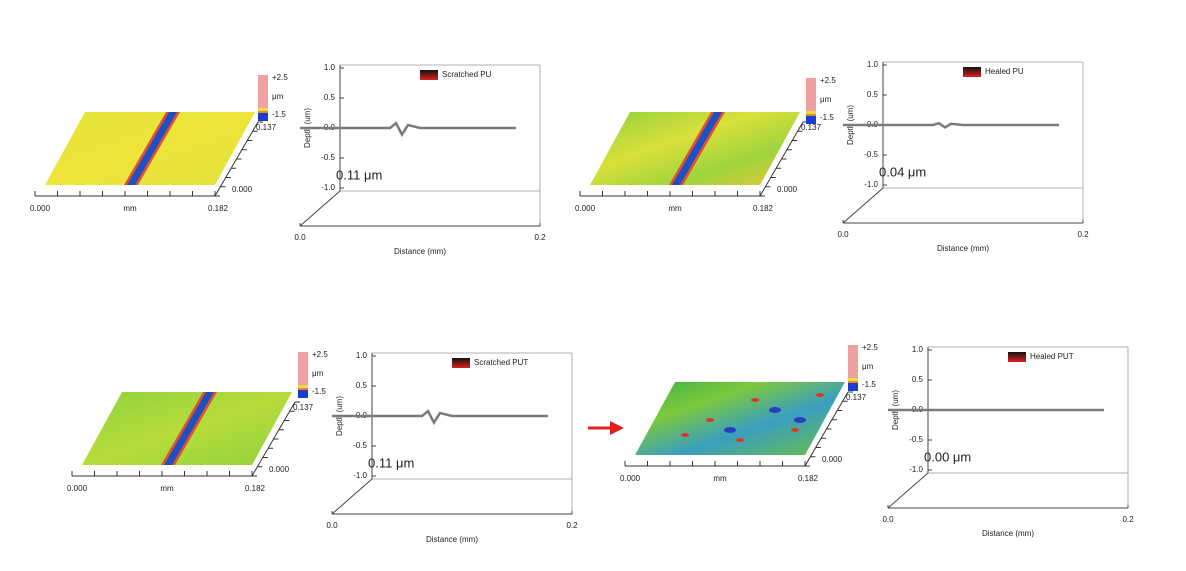  I want to click on legend-label: Healed PU, so click(1004, 71).